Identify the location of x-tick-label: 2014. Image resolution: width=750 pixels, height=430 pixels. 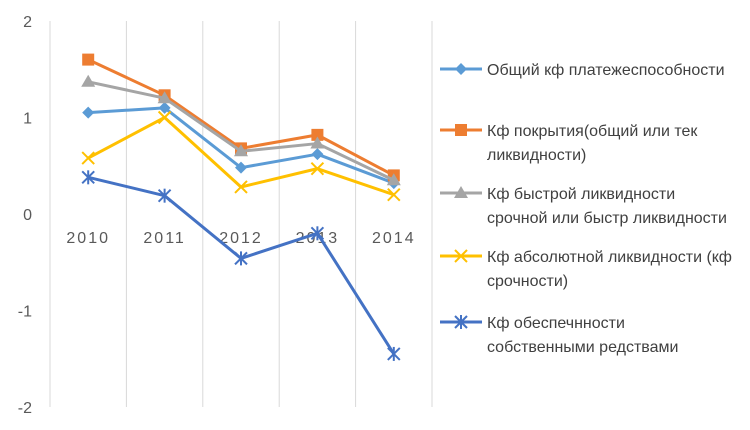
(394, 238).